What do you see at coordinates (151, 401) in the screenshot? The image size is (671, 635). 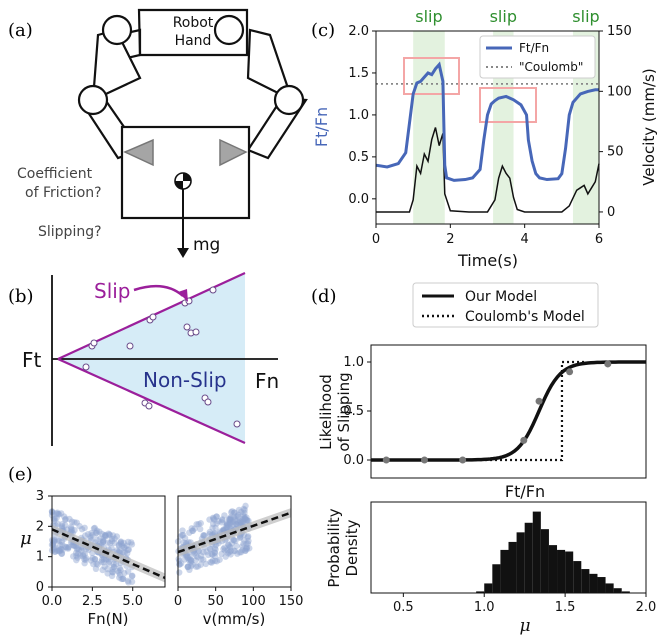 I see `cone-boundary-lower` at bounding box center [151, 401].